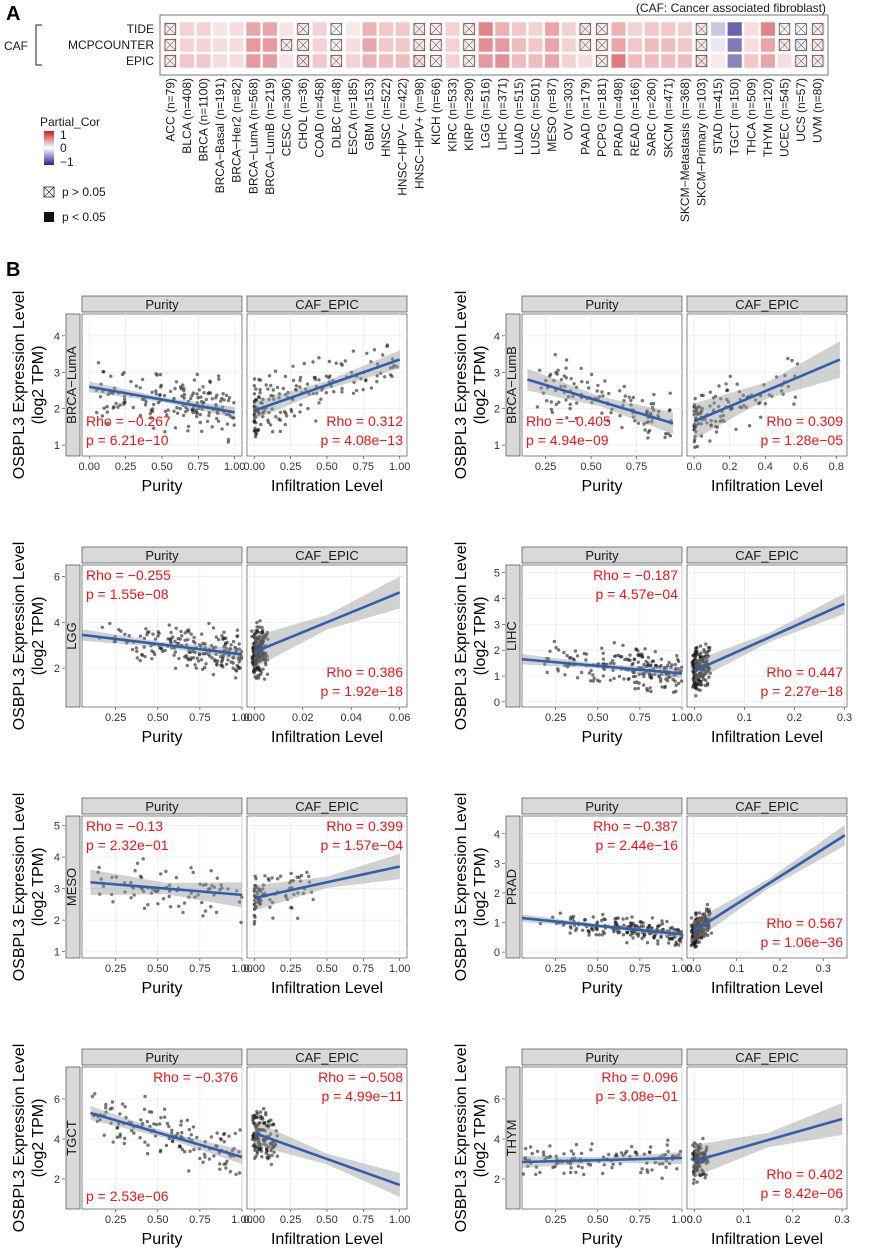 This screenshot has height=1253, width=892. What do you see at coordinates (635, 117) in the screenshot?
I see `heatmap-column-label: READ (n=166)` at bounding box center [635, 117].